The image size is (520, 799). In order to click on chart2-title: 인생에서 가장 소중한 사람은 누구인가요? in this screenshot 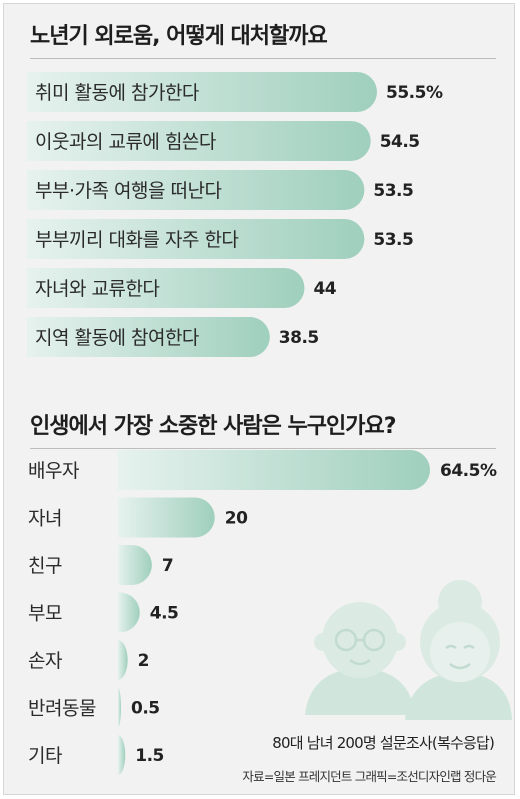, I will do `click(213, 426)`.